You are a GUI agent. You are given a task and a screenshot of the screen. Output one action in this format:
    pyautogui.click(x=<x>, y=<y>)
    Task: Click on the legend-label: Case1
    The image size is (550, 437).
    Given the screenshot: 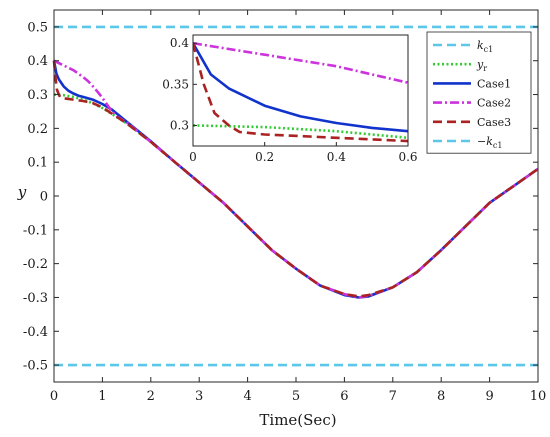 What is the action you would take?
    pyautogui.click(x=494, y=83)
    